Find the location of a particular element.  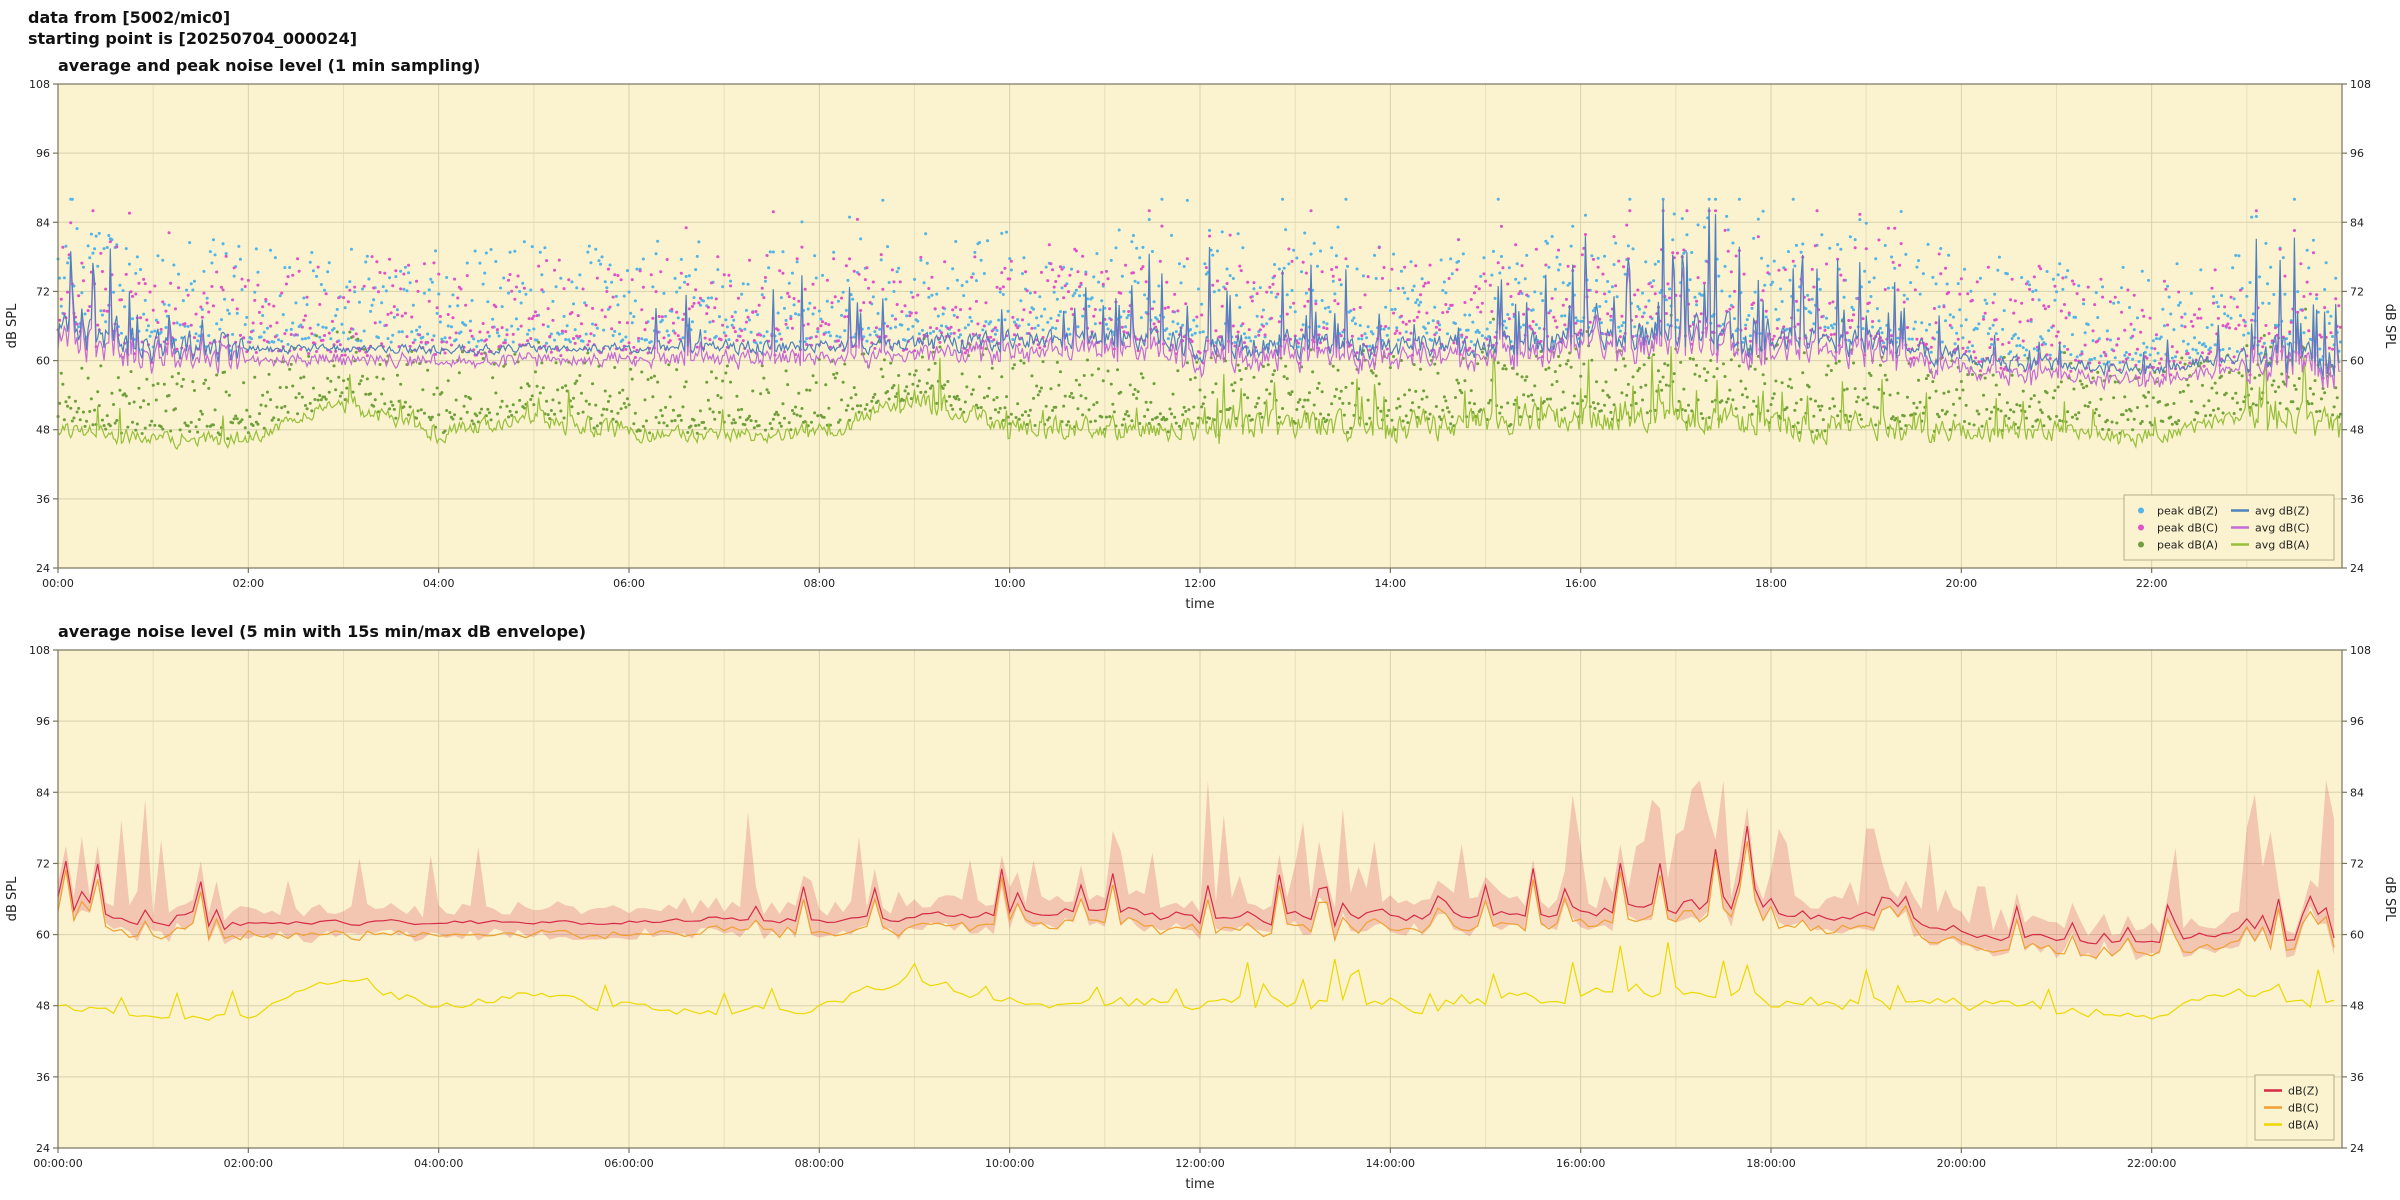

data-source-label: data from [5002/mic0] is located at coordinates (129, 17).